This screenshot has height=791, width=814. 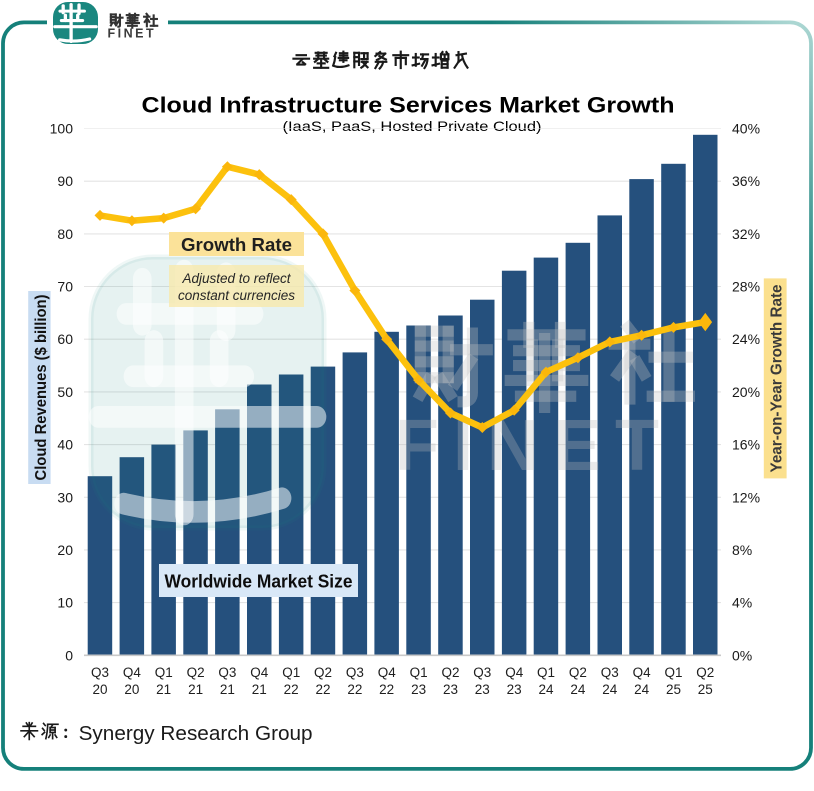 I want to click on svg-text: 20%, so click(x=746, y=392).